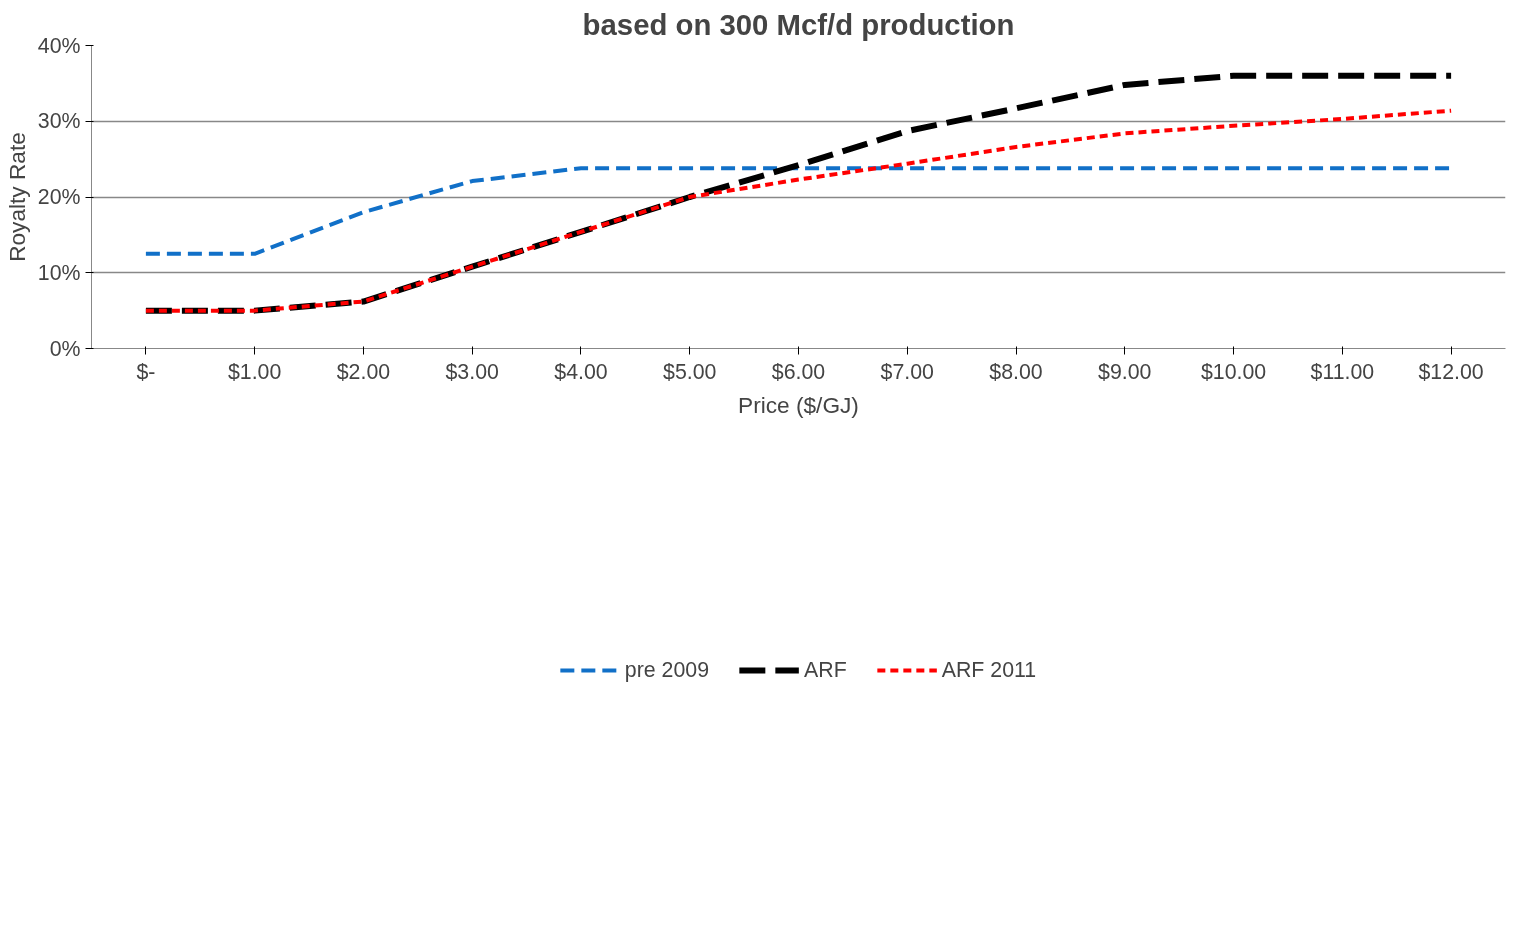  What do you see at coordinates (667, 670) in the screenshot?
I see `legend-label: pre 2009` at bounding box center [667, 670].